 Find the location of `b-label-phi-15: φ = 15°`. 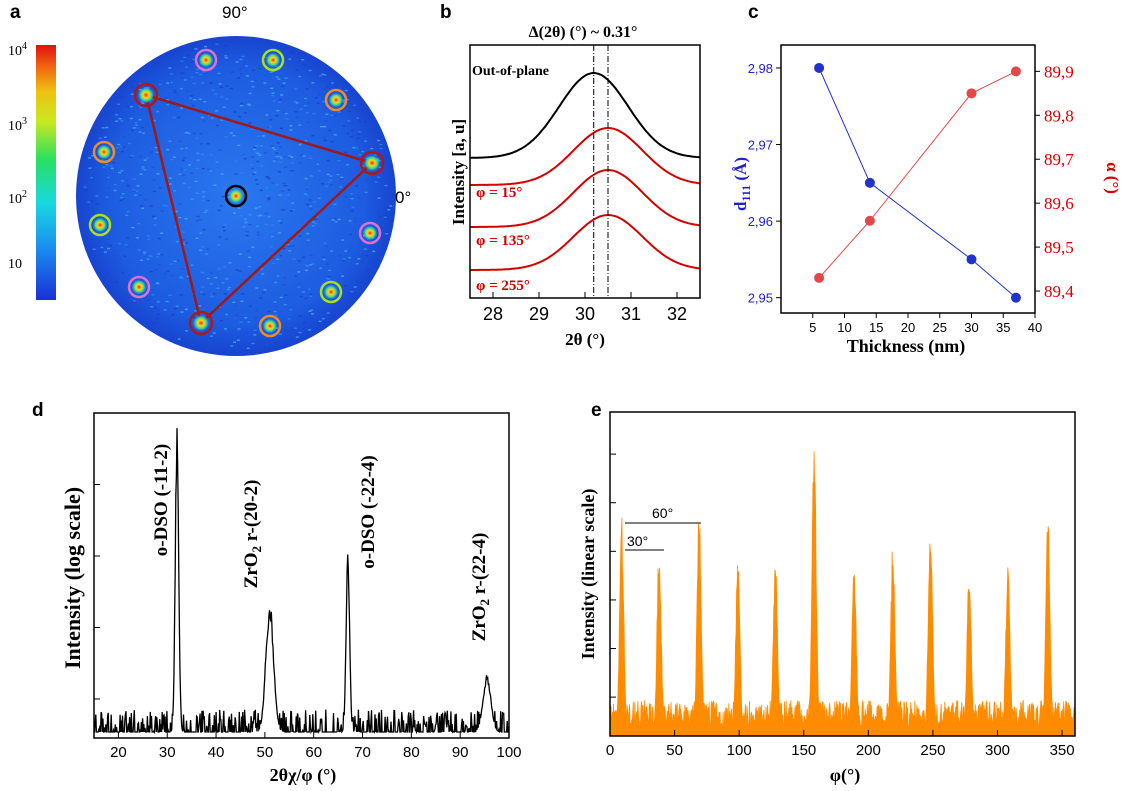

b-label-phi-15: φ = 15° is located at coordinates (499, 193).